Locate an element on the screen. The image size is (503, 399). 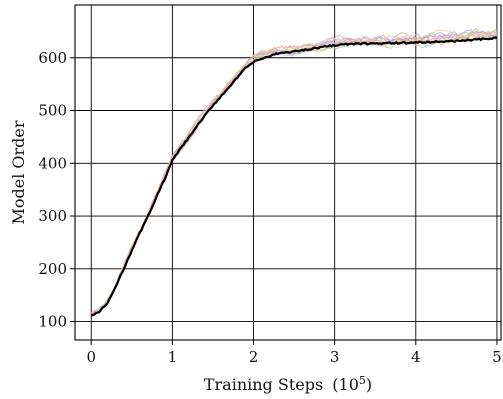
x-tick-label: 3 is located at coordinates (335, 357).